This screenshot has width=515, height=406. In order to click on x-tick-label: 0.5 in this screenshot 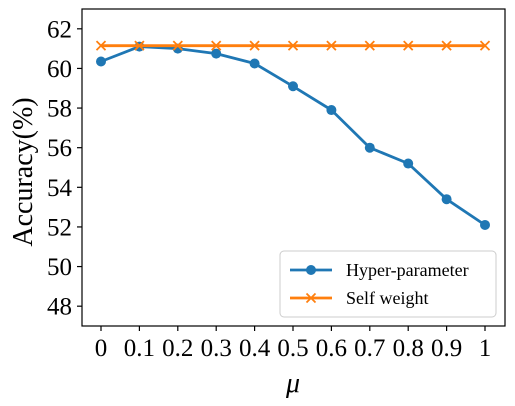, I will do `click(292, 348)`.